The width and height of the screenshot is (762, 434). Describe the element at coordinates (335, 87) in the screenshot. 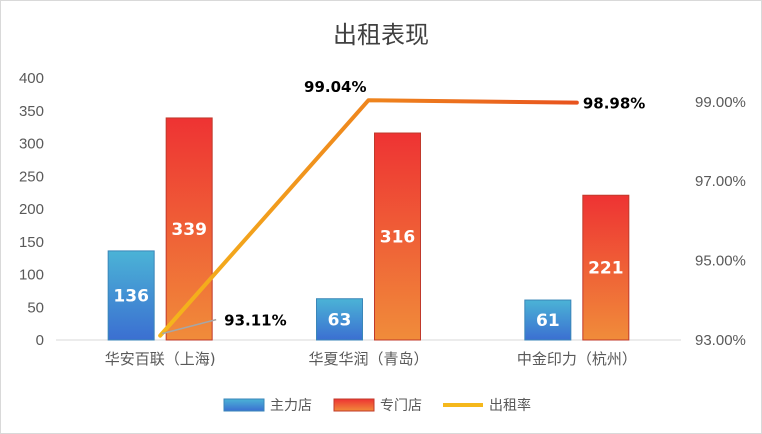

I see `rate-data-label: 99.04%` at that location.